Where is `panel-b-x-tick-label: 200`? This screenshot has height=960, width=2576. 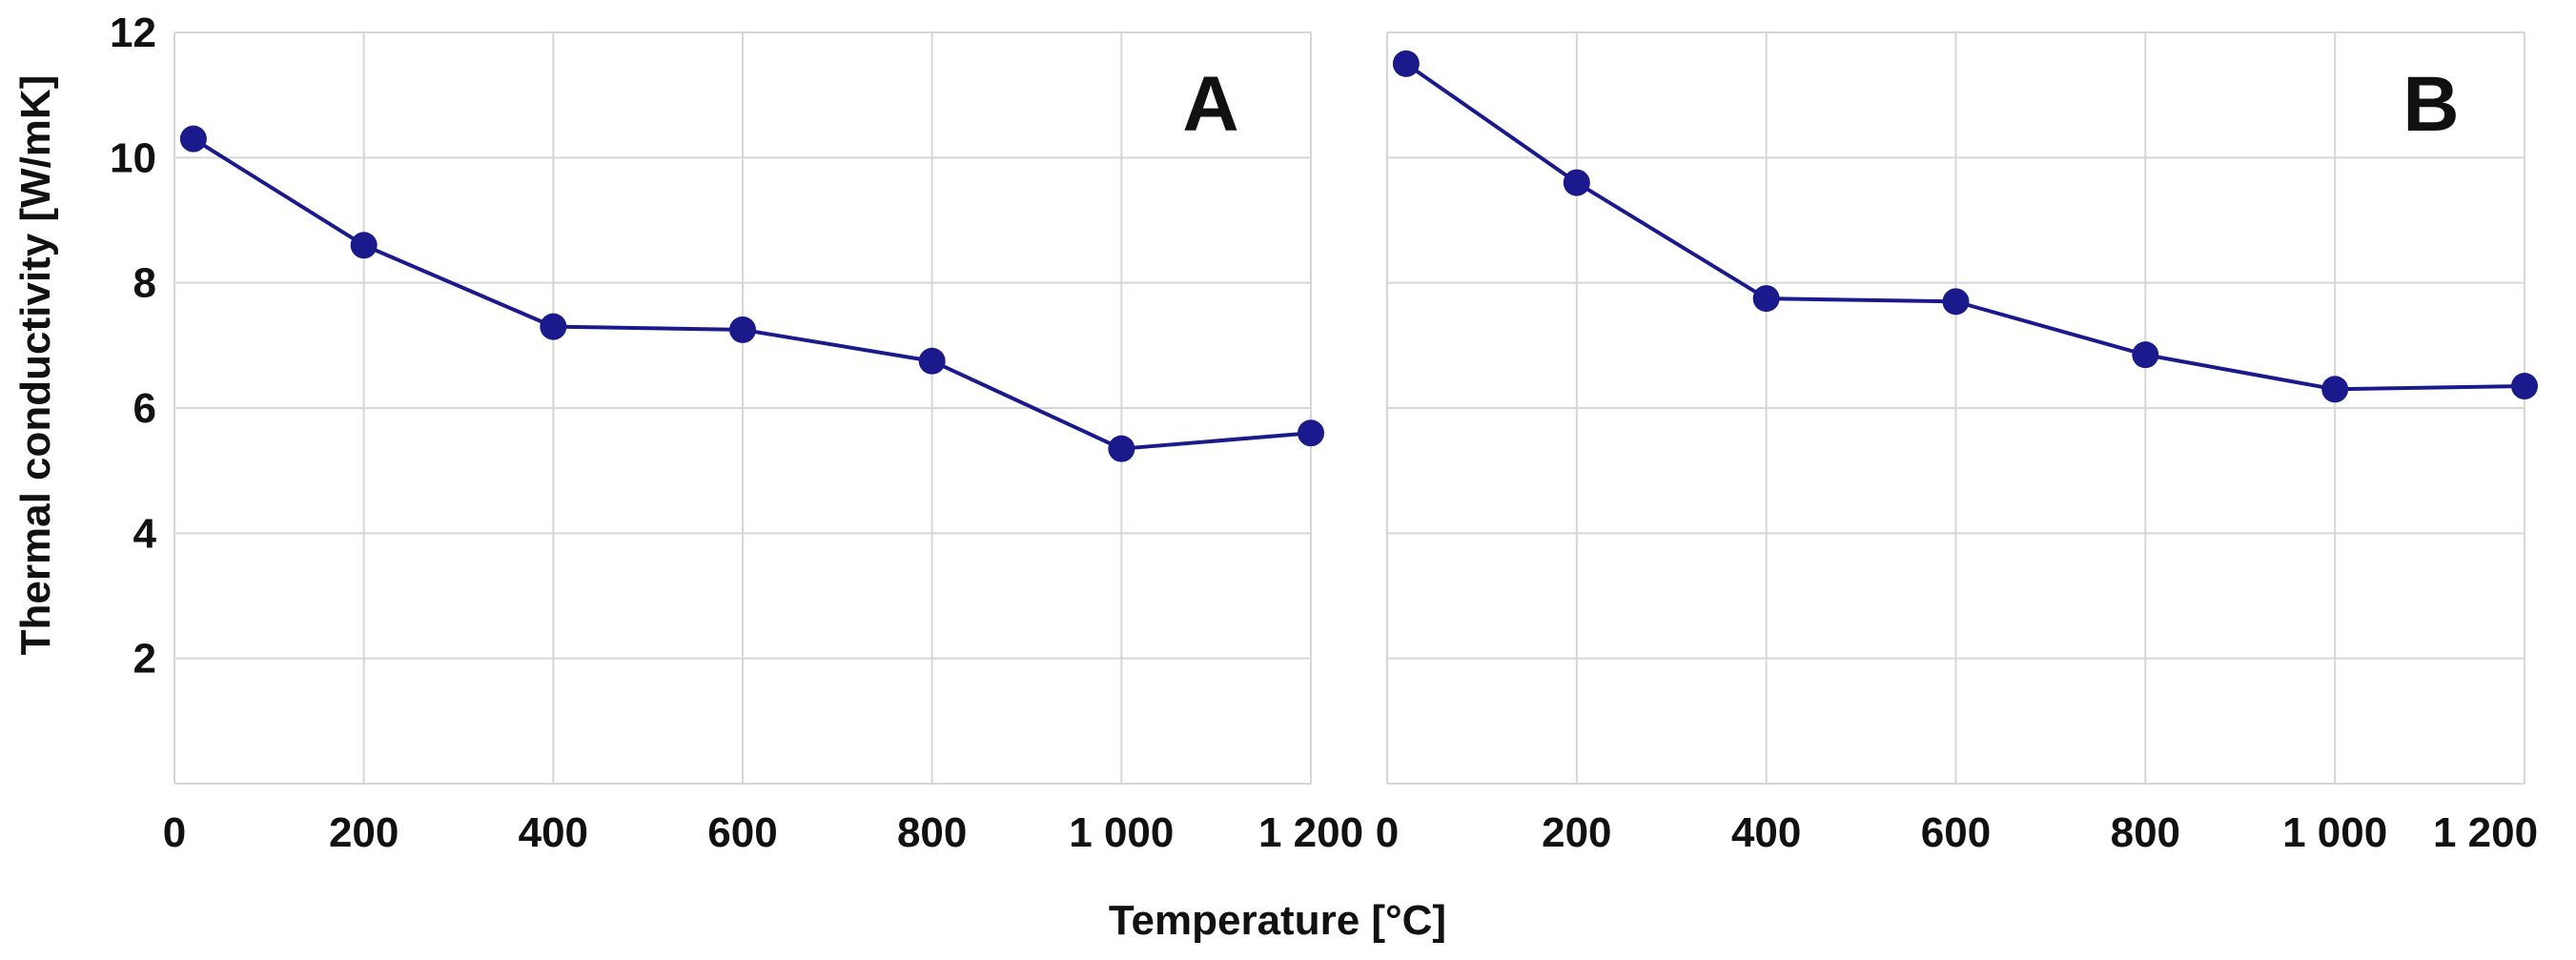
panel-b-x-tick-label: 200 is located at coordinates (1577, 833).